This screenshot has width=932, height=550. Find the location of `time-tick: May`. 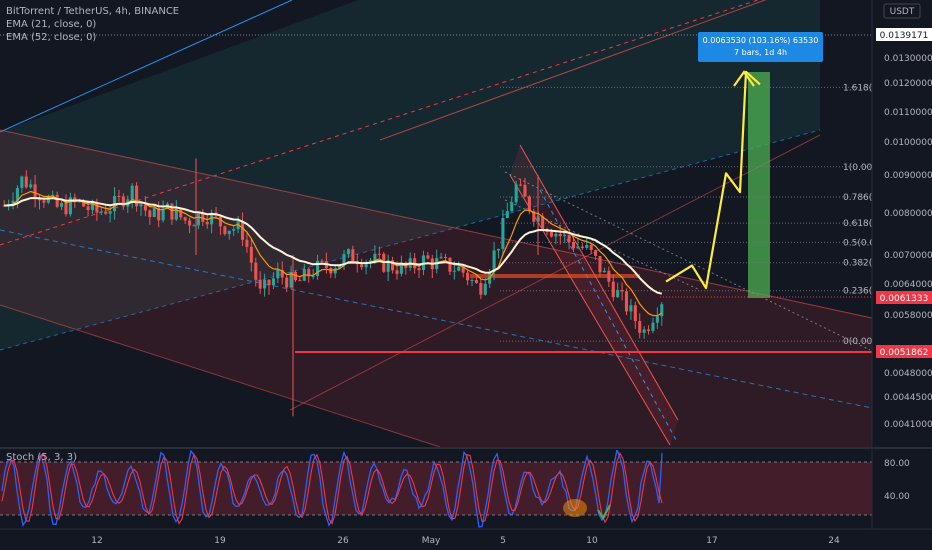

time-tick: May is located at coordinates (431, 541).